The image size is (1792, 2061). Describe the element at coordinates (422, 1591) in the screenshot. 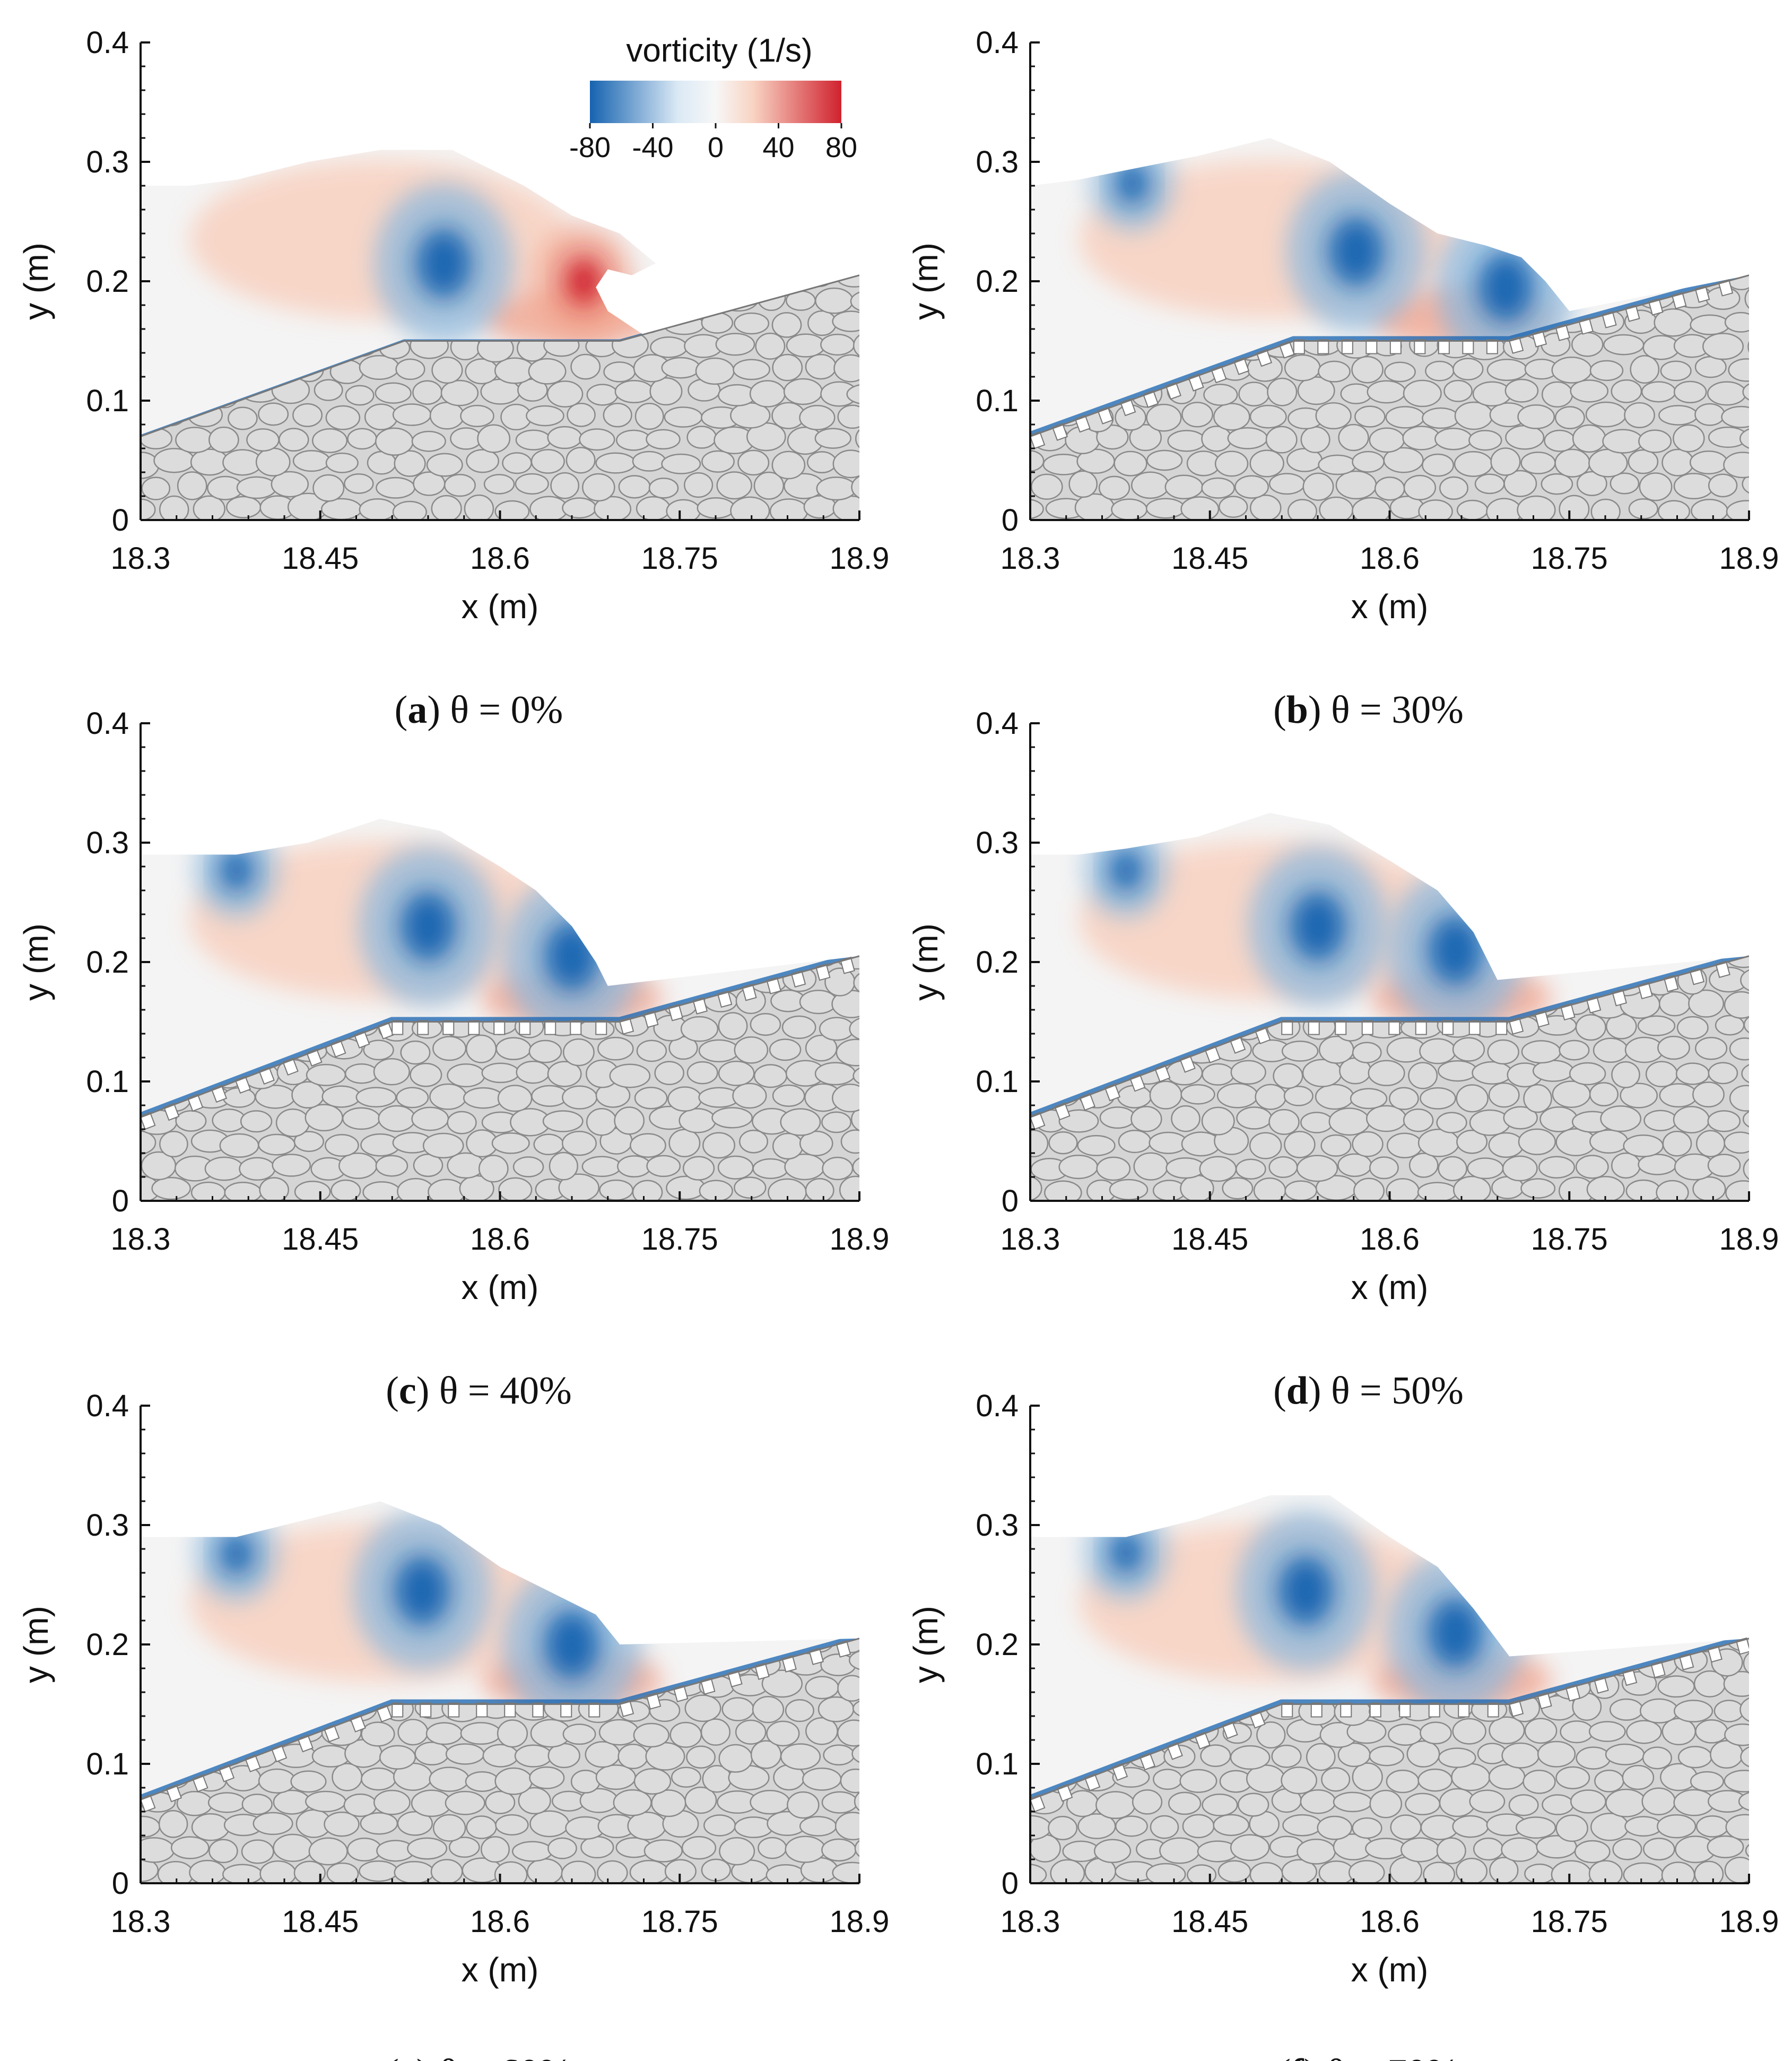

I see `vortex-core` at that location.